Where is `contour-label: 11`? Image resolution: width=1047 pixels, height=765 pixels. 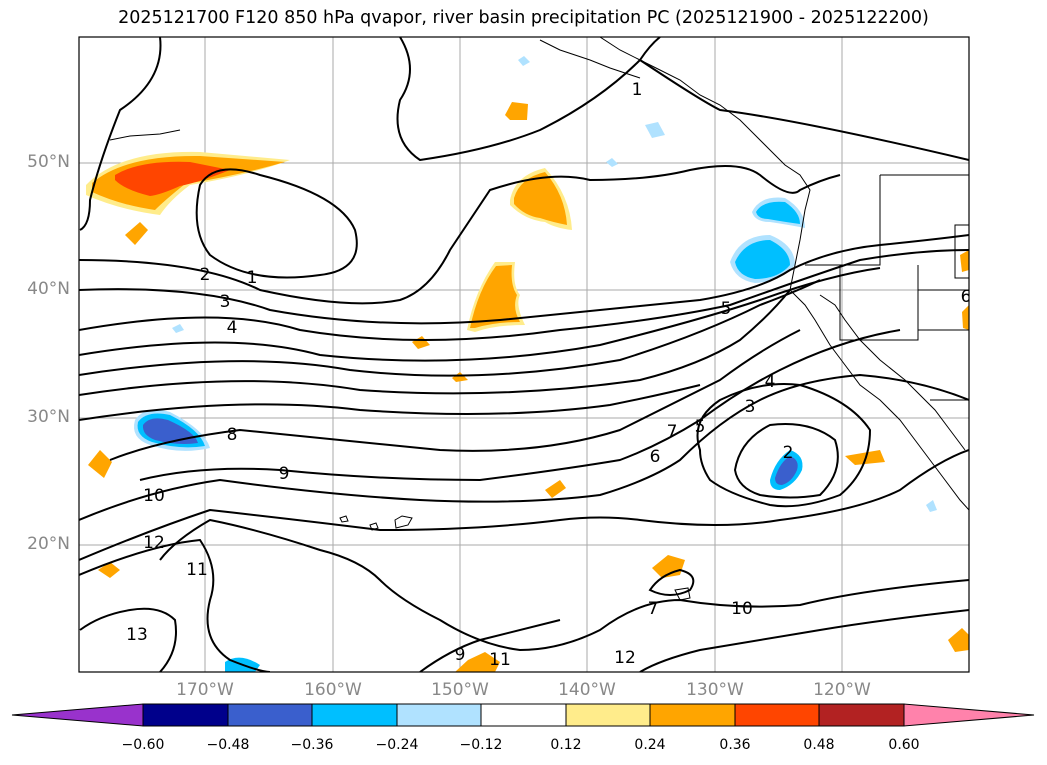
contour-label: 11 is located at coordinates (197, 570).